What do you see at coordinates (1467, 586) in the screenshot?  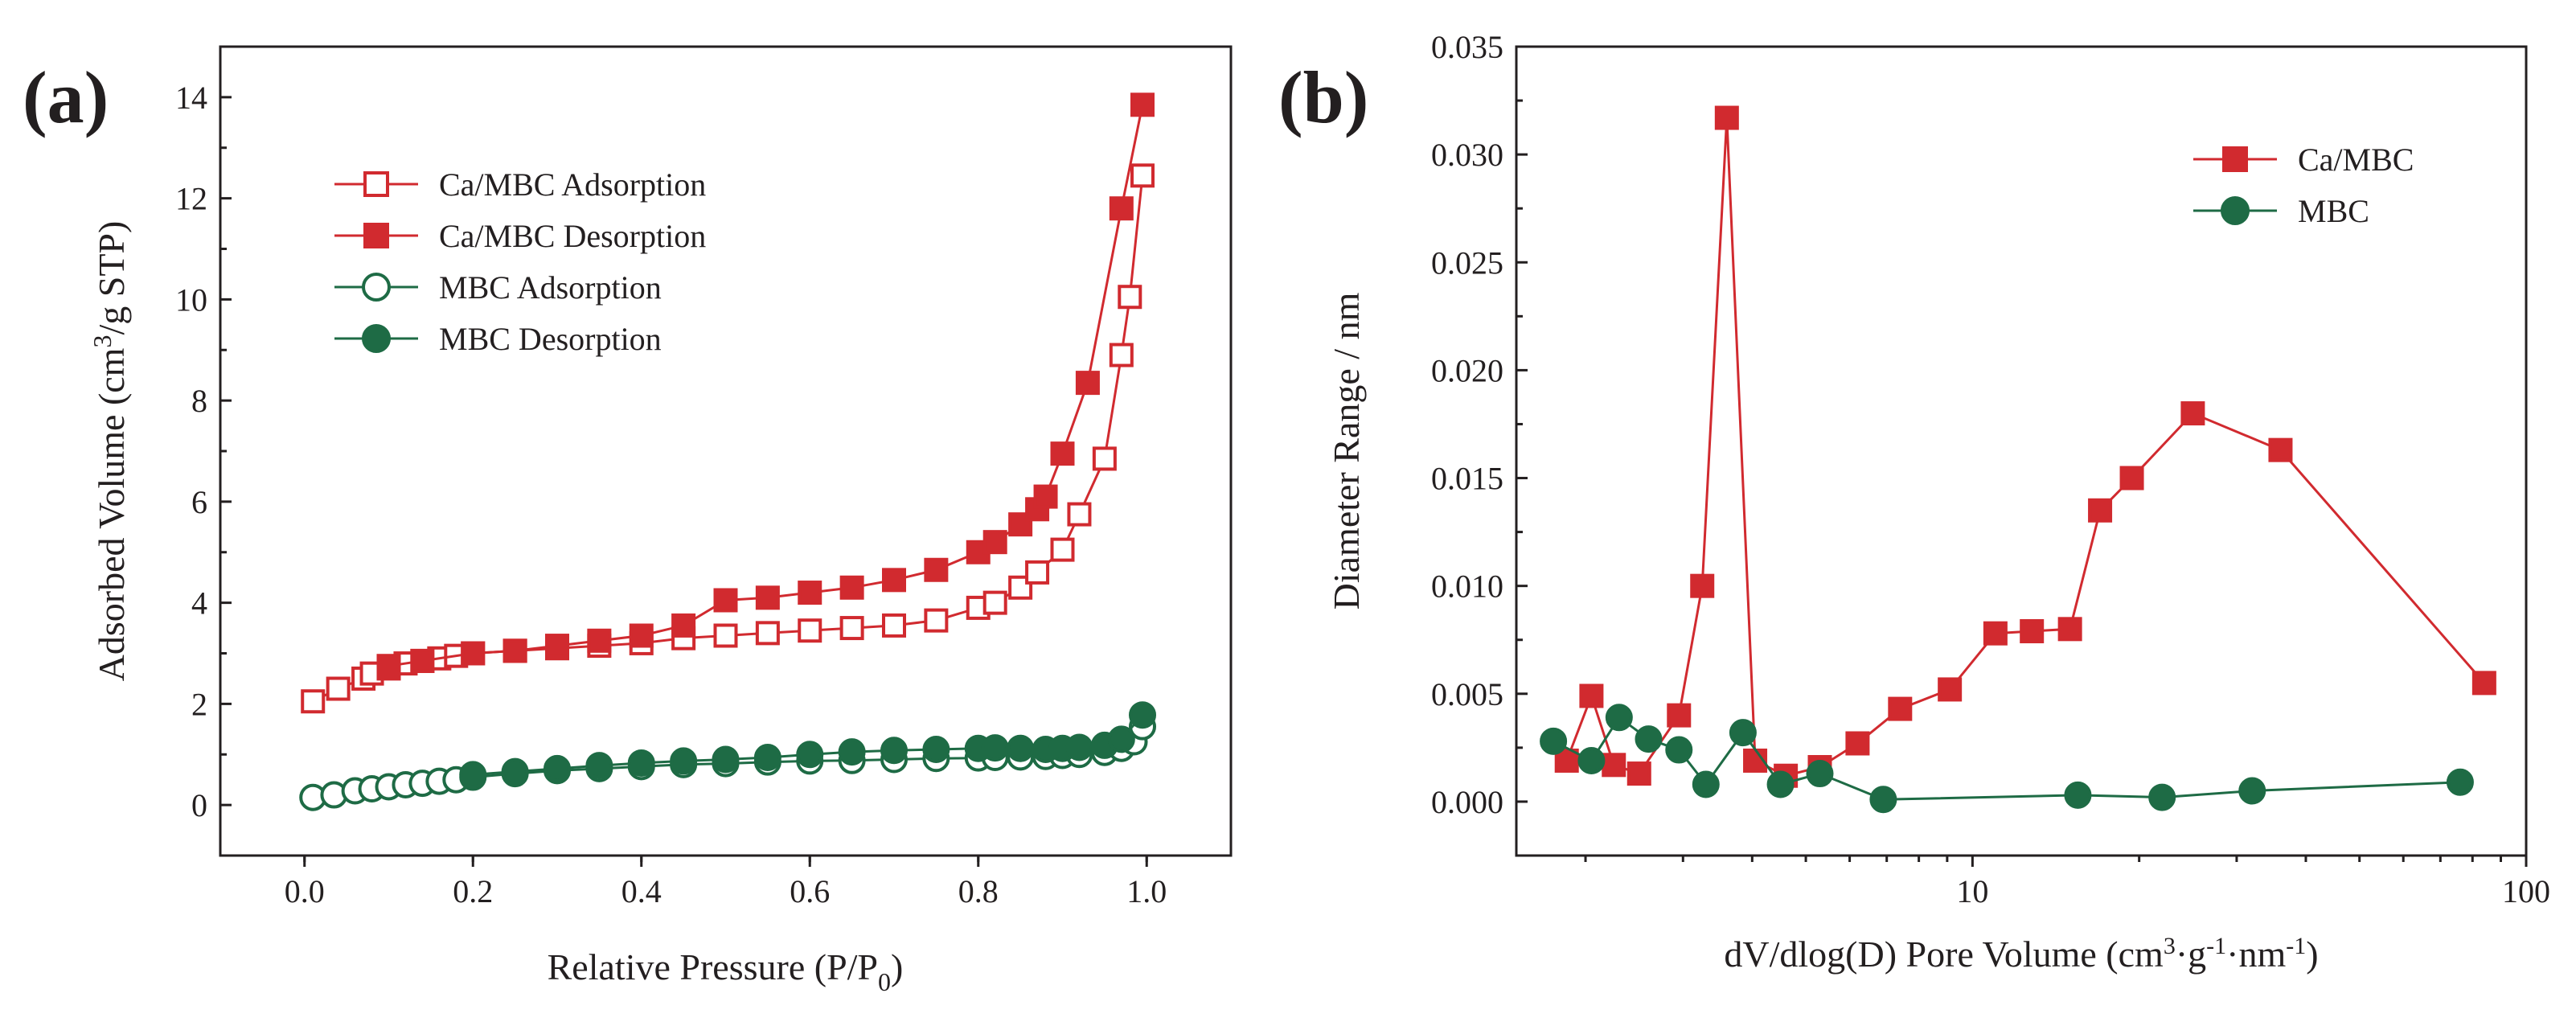 I see `panel-b-y-tick-label: 0.010` at bounding box center [1467, 586].